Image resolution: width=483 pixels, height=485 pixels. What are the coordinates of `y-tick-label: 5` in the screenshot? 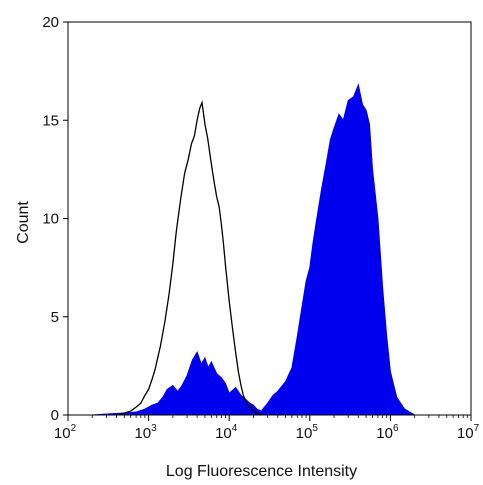 It's located at (55, 317).